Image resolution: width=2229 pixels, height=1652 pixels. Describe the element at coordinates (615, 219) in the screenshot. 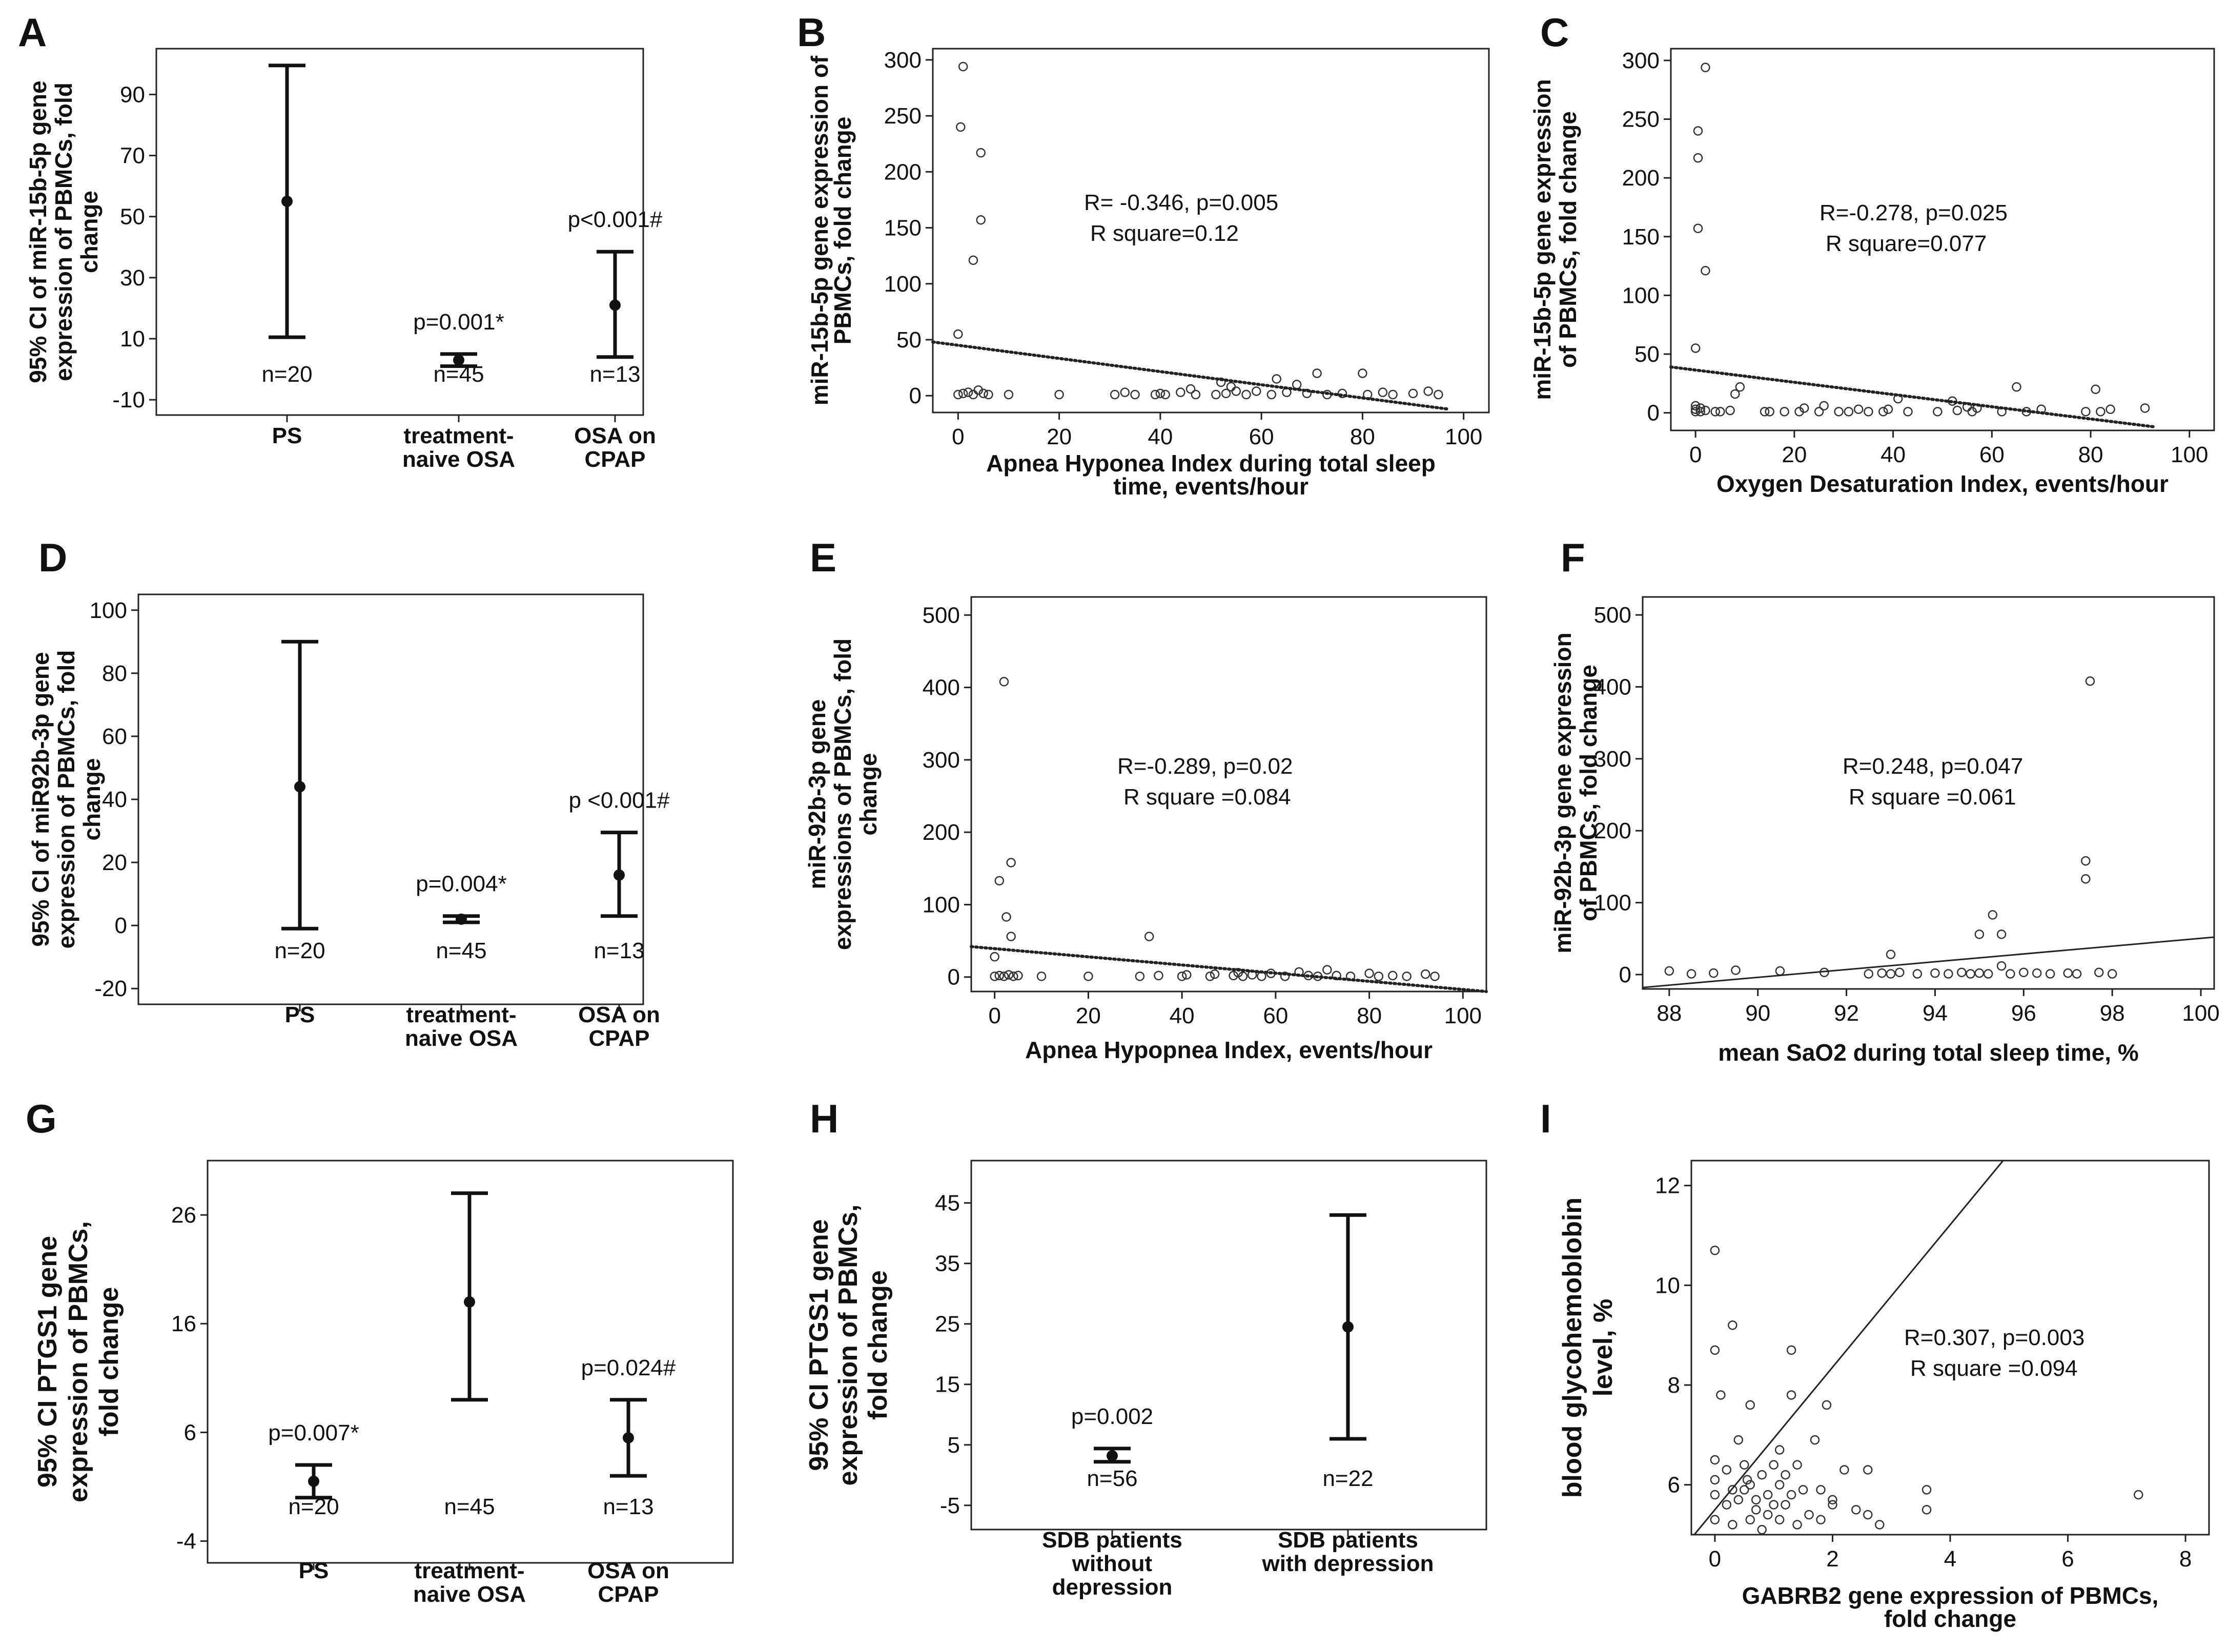

I see `p-value-label: p<0.001#` at that location.